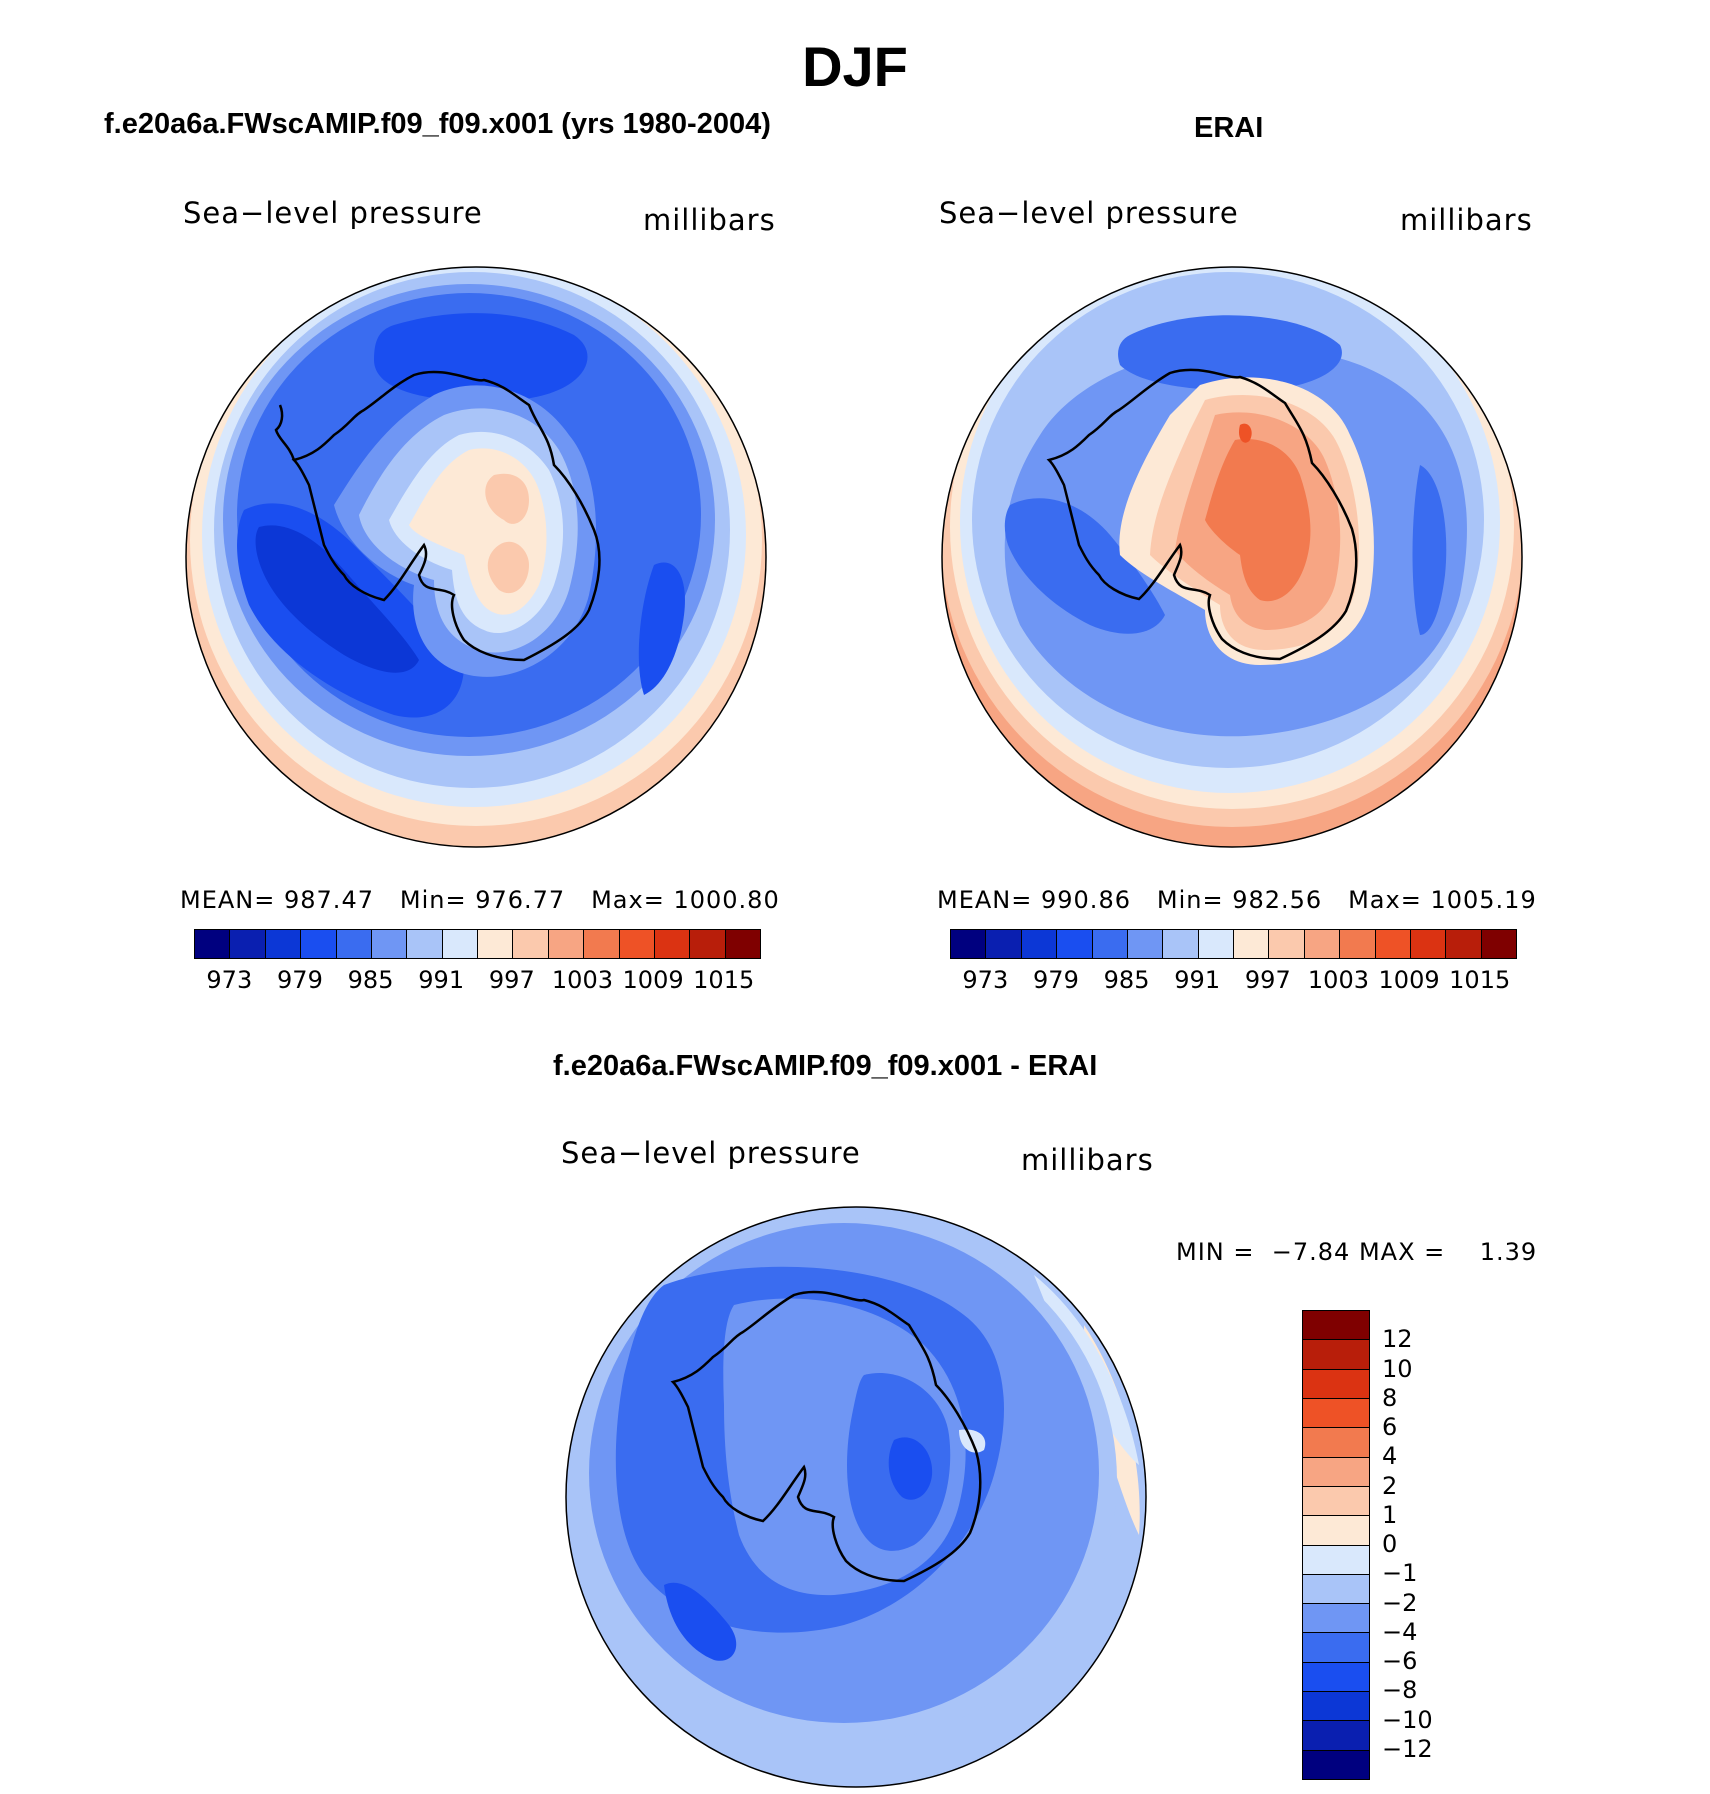  I want to click on colorbar-tick-label: 1003, so click(1338, 980).